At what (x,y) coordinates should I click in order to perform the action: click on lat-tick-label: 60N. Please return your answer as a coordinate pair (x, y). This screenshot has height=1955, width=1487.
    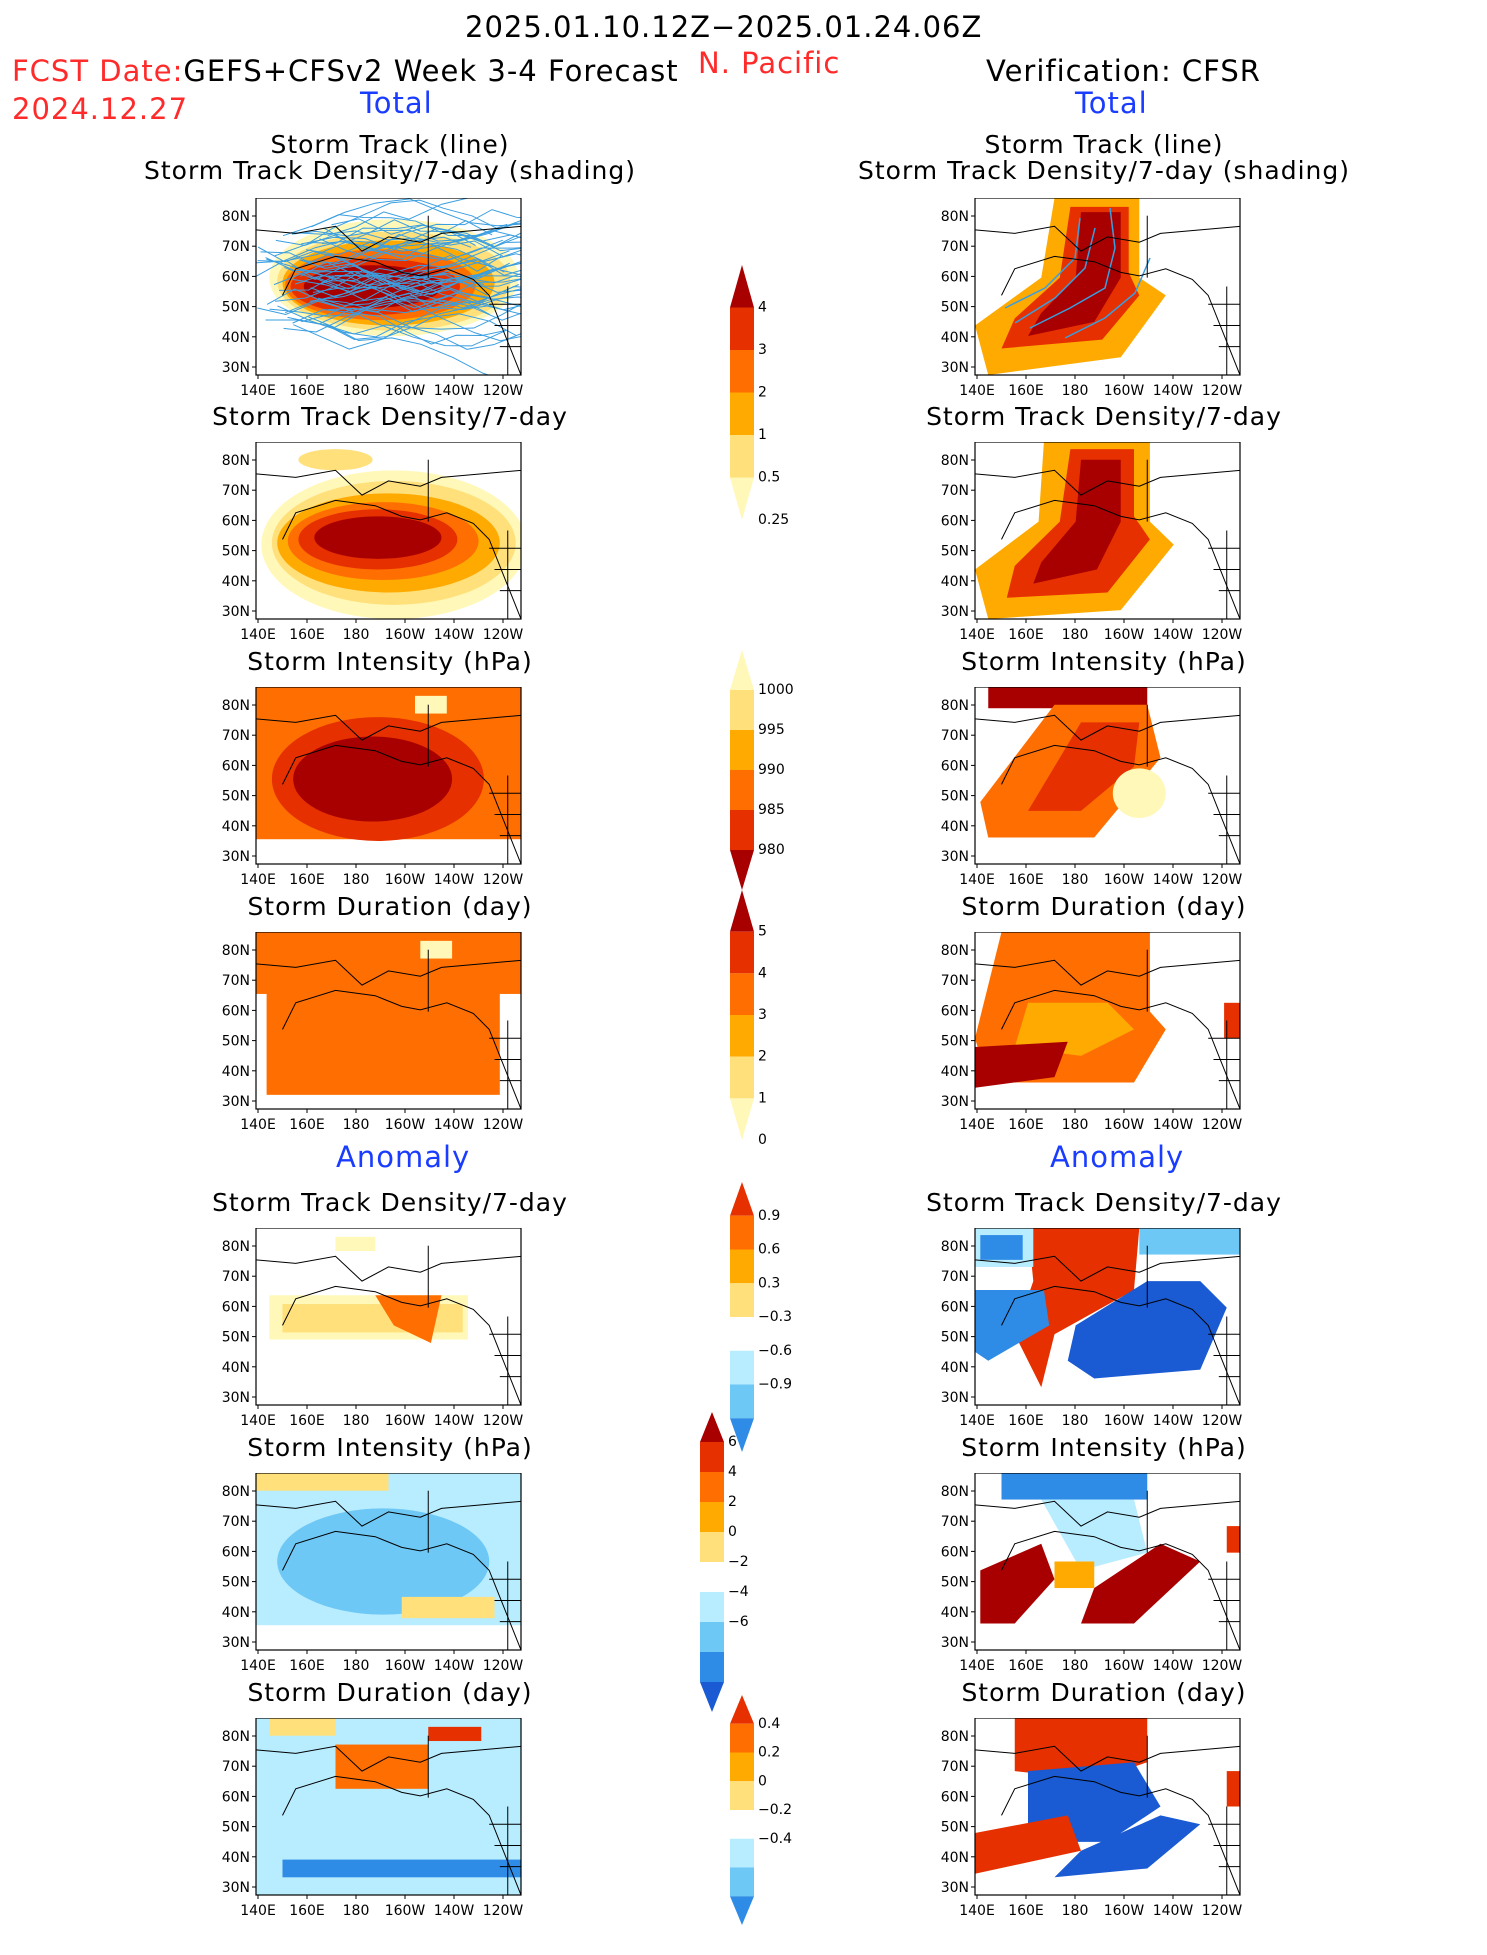
    Looking at the image, I should click on (236, 521).